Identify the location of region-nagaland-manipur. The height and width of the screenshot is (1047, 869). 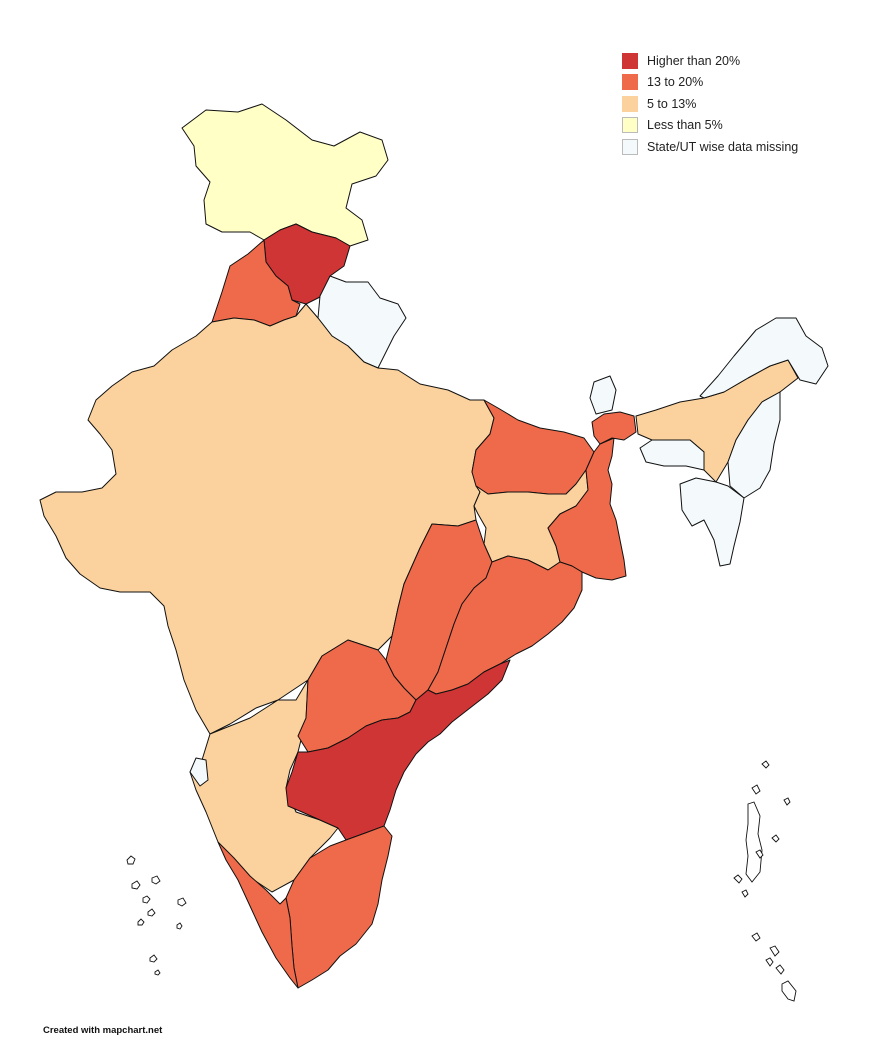
(754, 445).